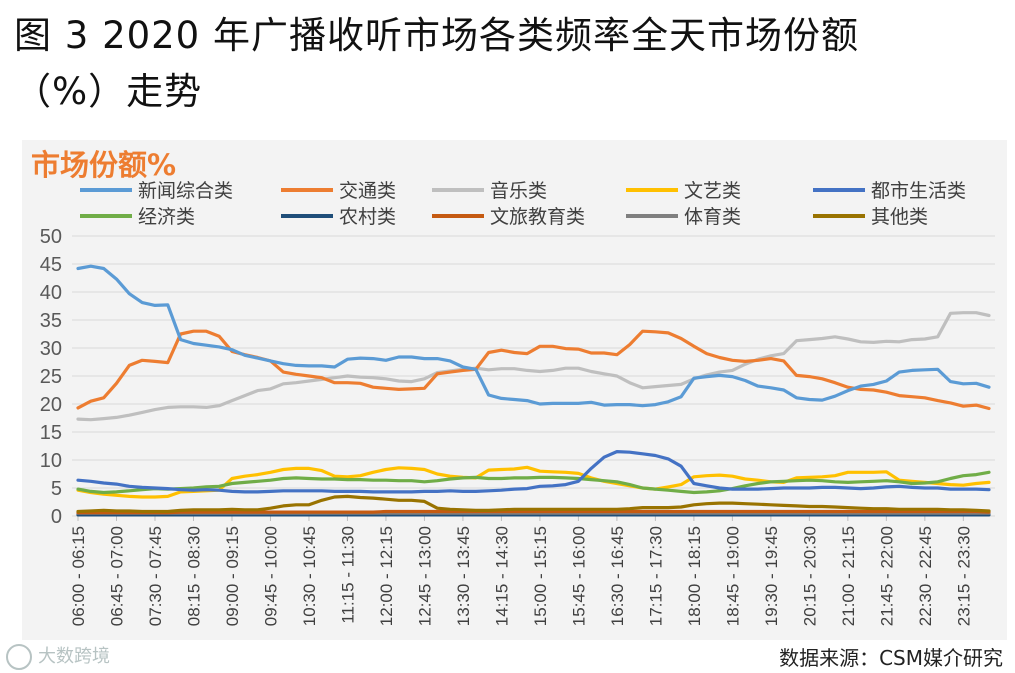  Describe the element at coordinates (367, 191) in the screenshot. I see `legend-label: 交通类` at that location.